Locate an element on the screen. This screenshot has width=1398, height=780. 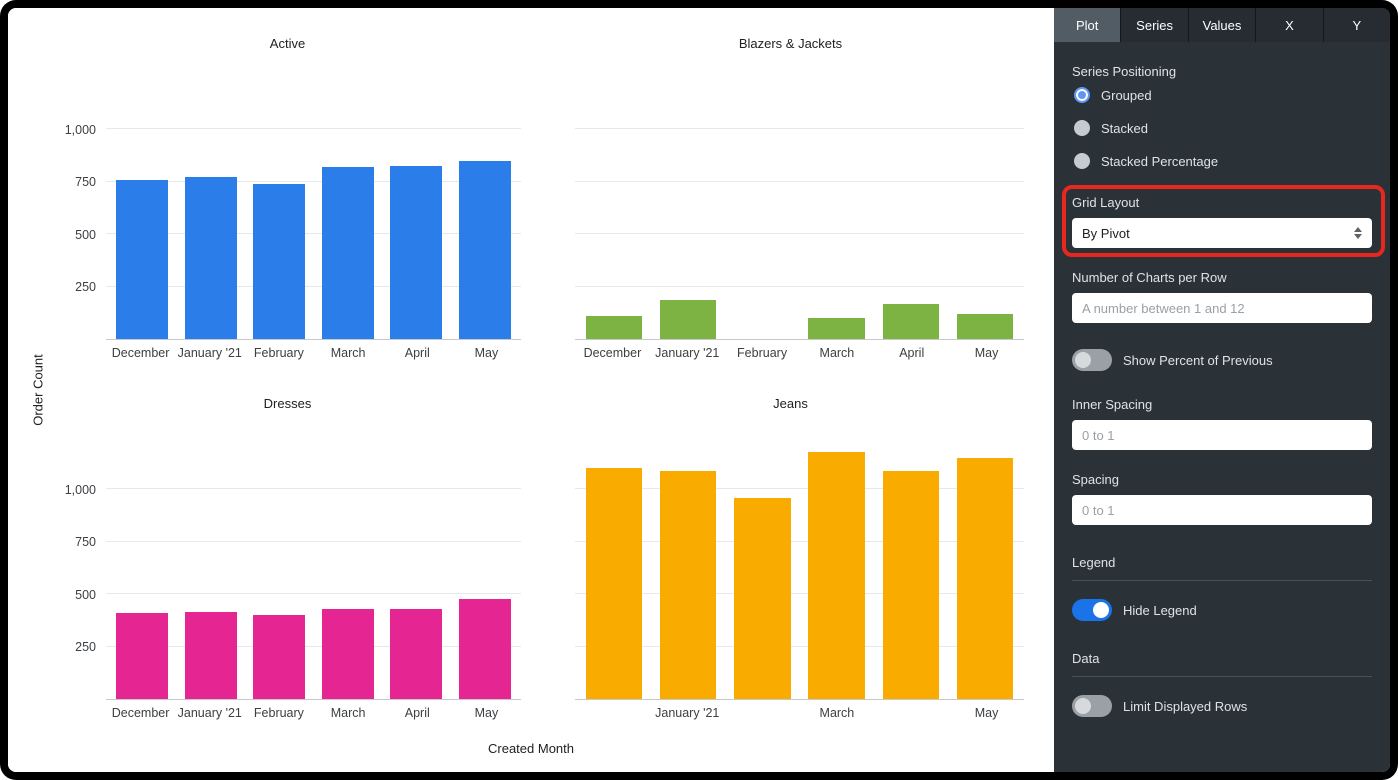
radio-stacked: Stacked is located at coordinates (1223, 128).